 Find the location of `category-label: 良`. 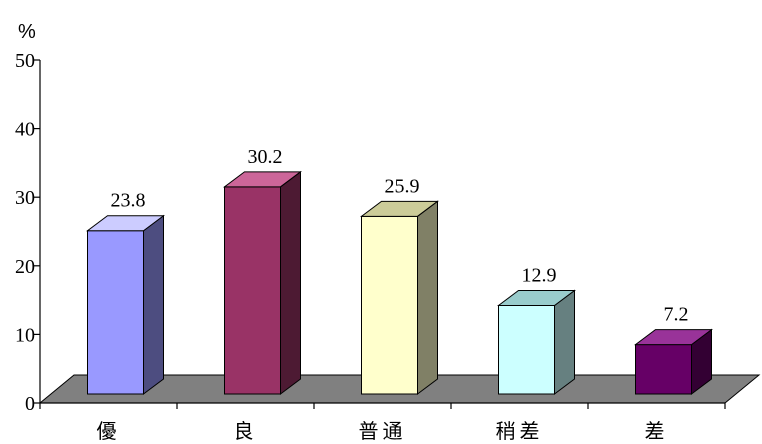

category-label: 良 is located at coordinates (246, 431).